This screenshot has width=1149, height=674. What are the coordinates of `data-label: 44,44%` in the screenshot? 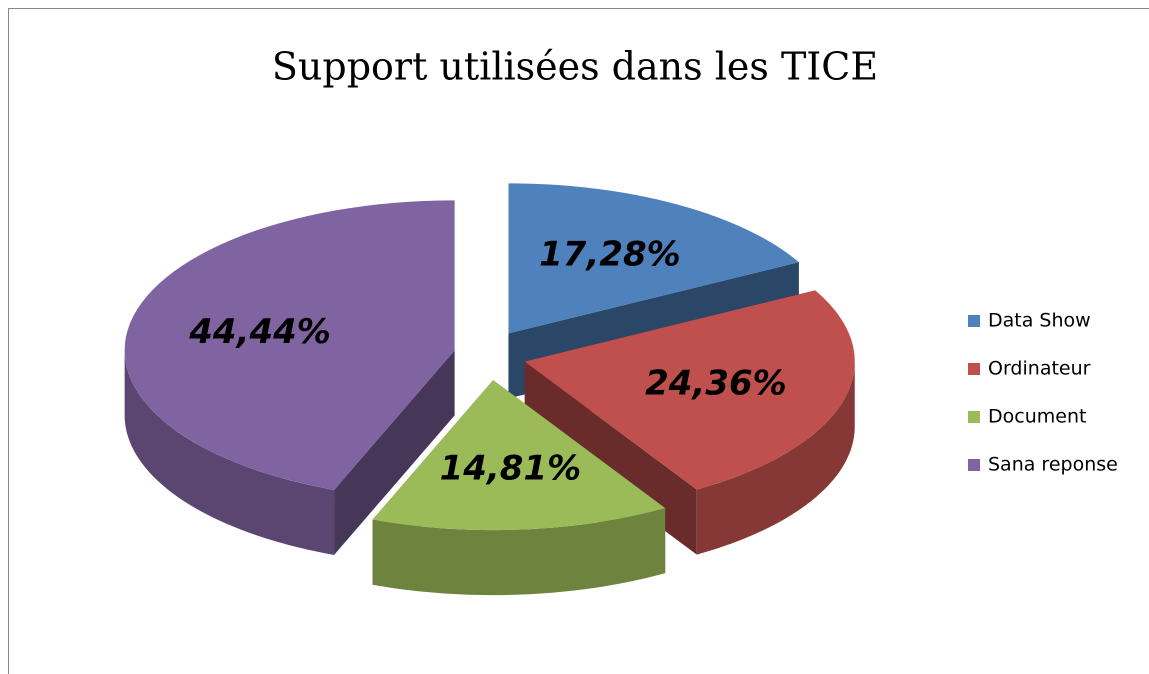 It's located at (259, 332).